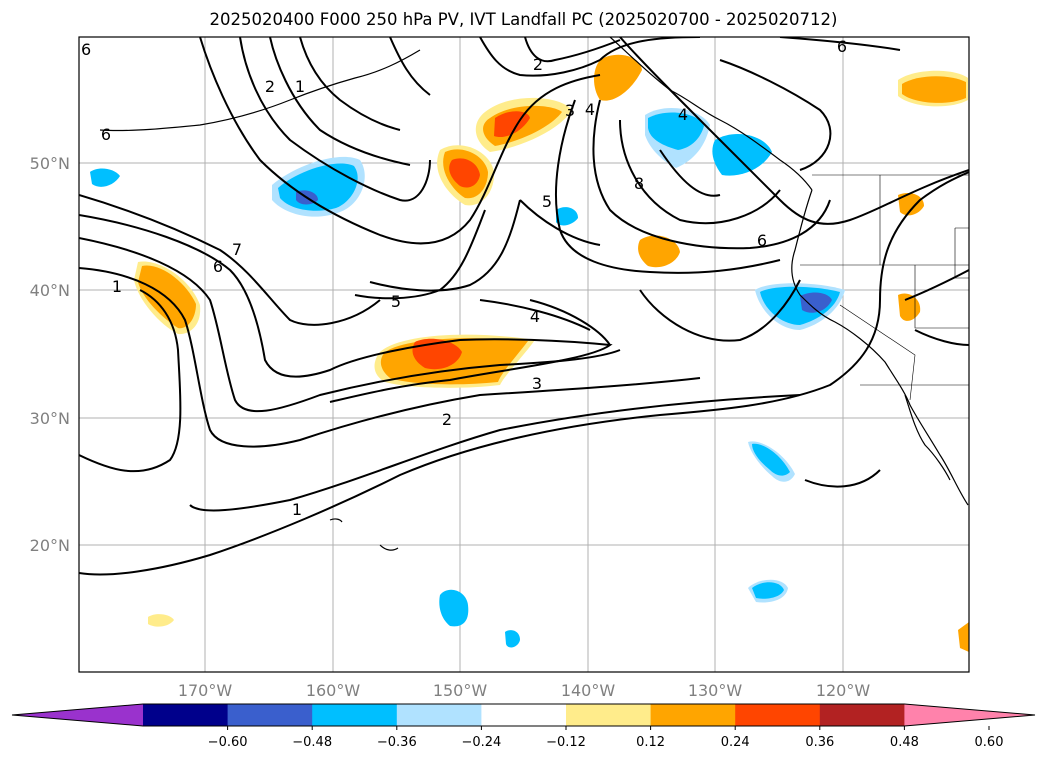 The width and height of the screenshot is (1047, 765). Describe the element at coordinates (50, 354) in the screenshot. I see `latitude-labels: 50°N 40°N 30°N 20°N` at that location.